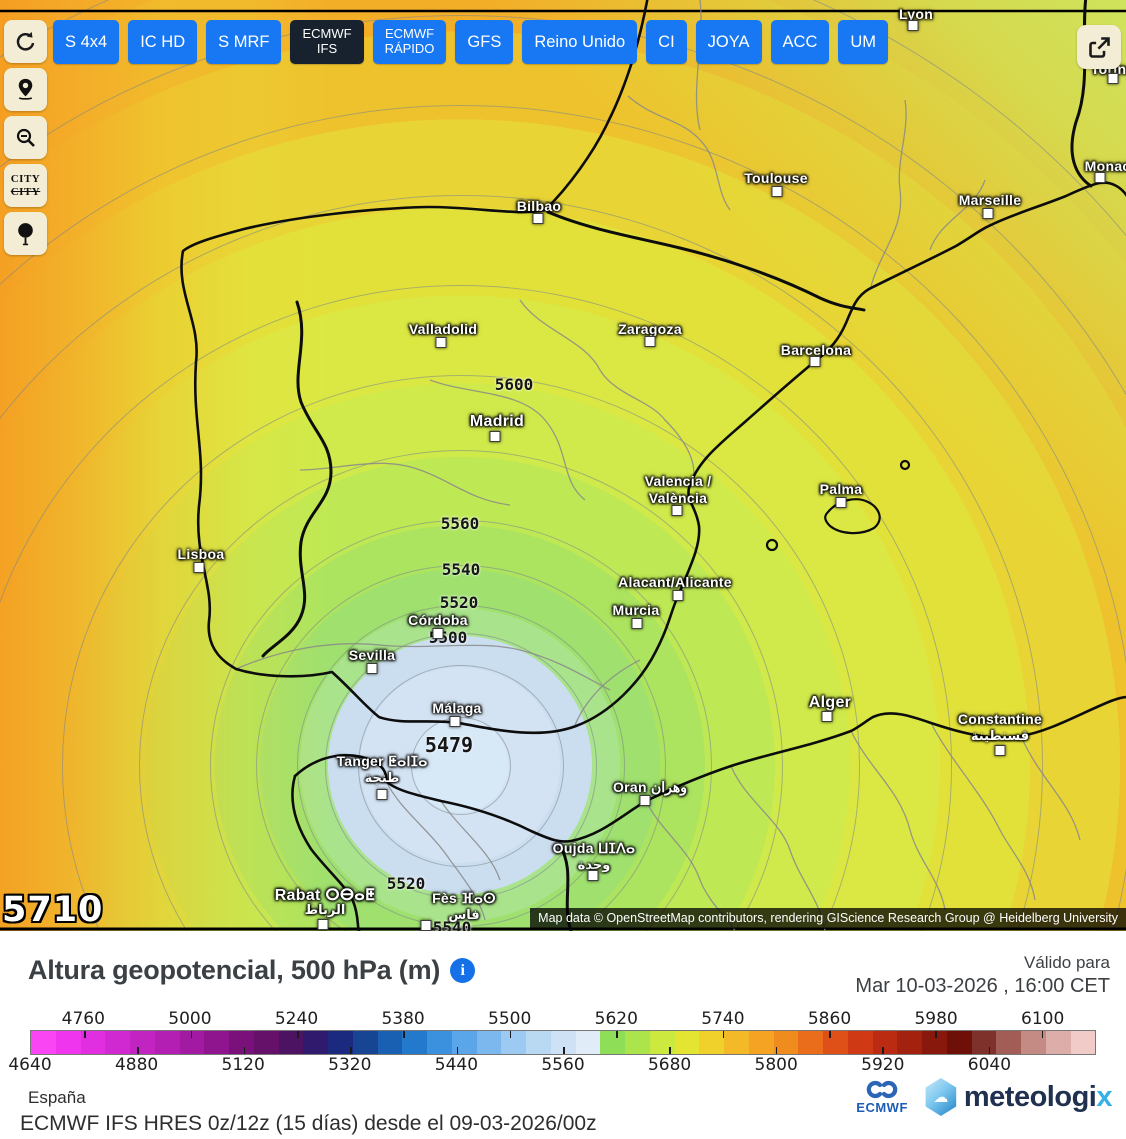  Describe the element at coordinates (776, 1065) in the screenshot. I see `colorbar-tick-label: 5800` at that location.